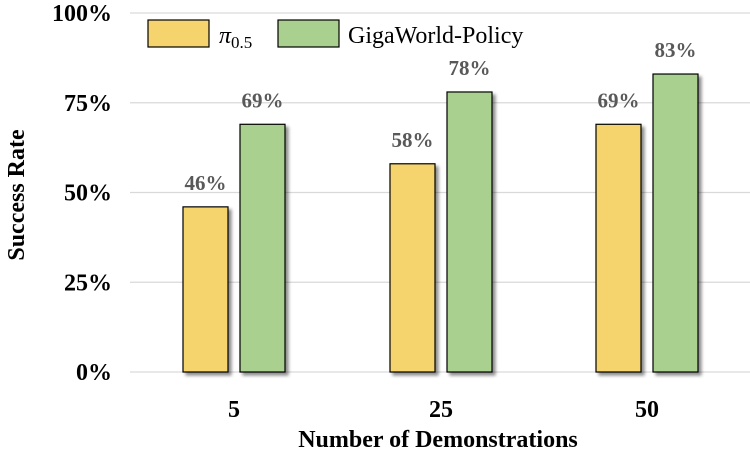 Image resolution: width=750 pixels, height=458 pixels. Describe the element at coordinates (178, 33) in the screenshot. I see `legend-swatch-pi` at that location.